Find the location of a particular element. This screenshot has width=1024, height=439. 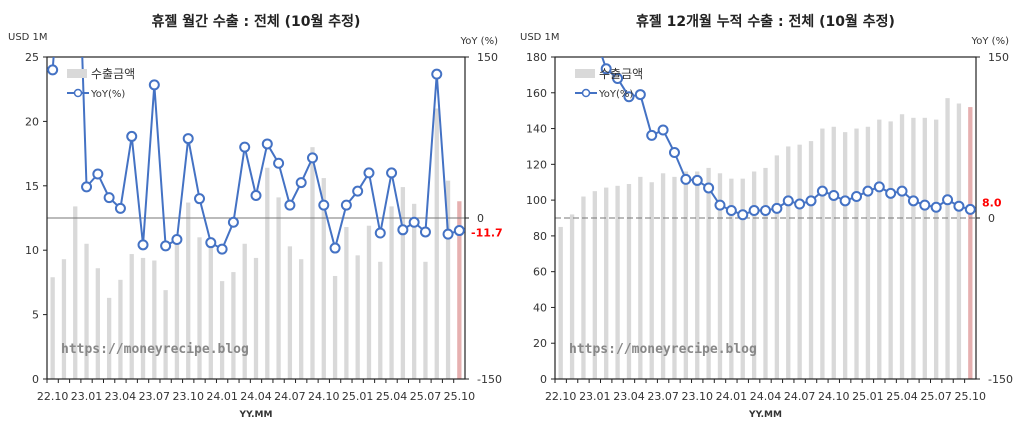

bar-25.02 is located at coordinates (879, 249).